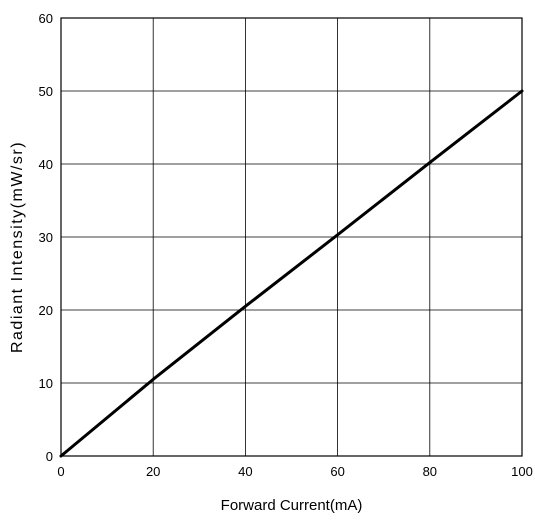  I want to click on y-tick-label: 60, so click(46, 18).